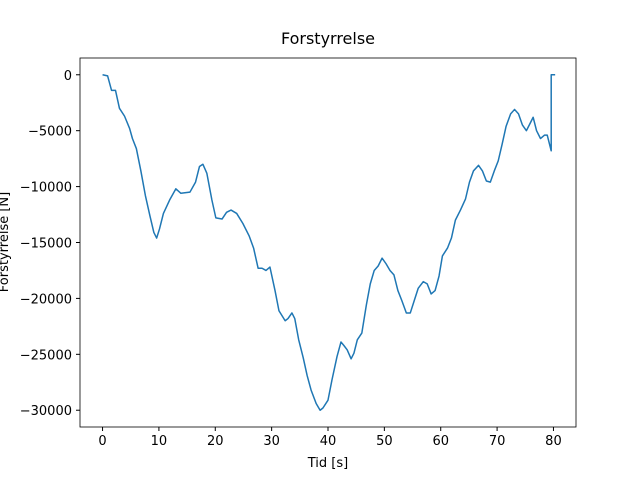  Describe the element at coordinates (46, 355) in the screenshot. I see `y-tick-label: −25000` at that location.